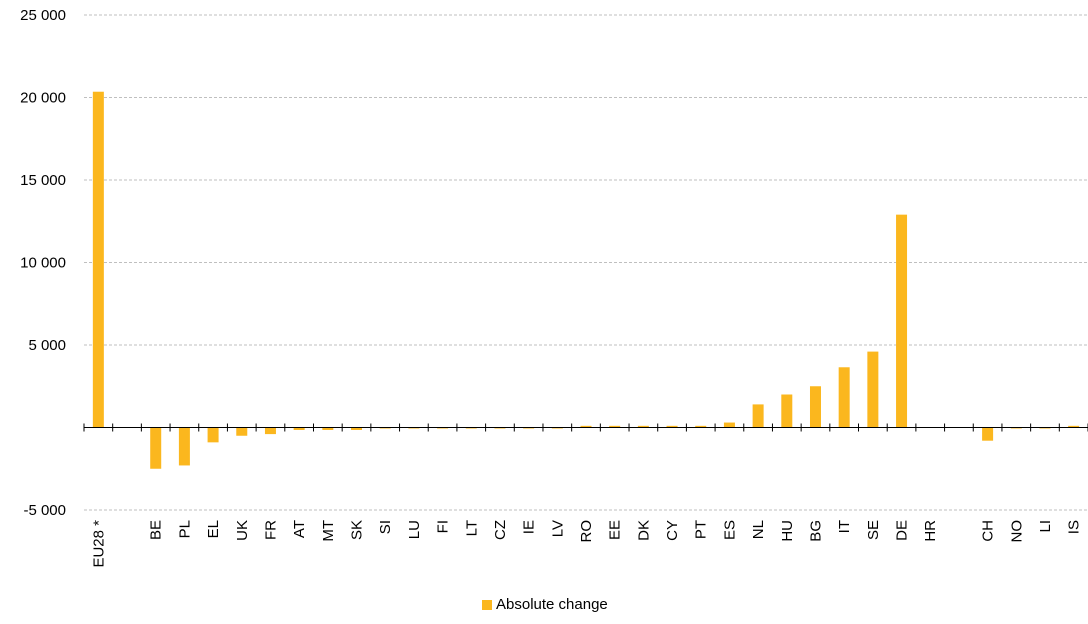 This screenshot has width=1088, height=624. What do you see at coordinates (930, 531) in the screenshot?
I see `x-tick-label: HR` at bounding box center [930, 531].